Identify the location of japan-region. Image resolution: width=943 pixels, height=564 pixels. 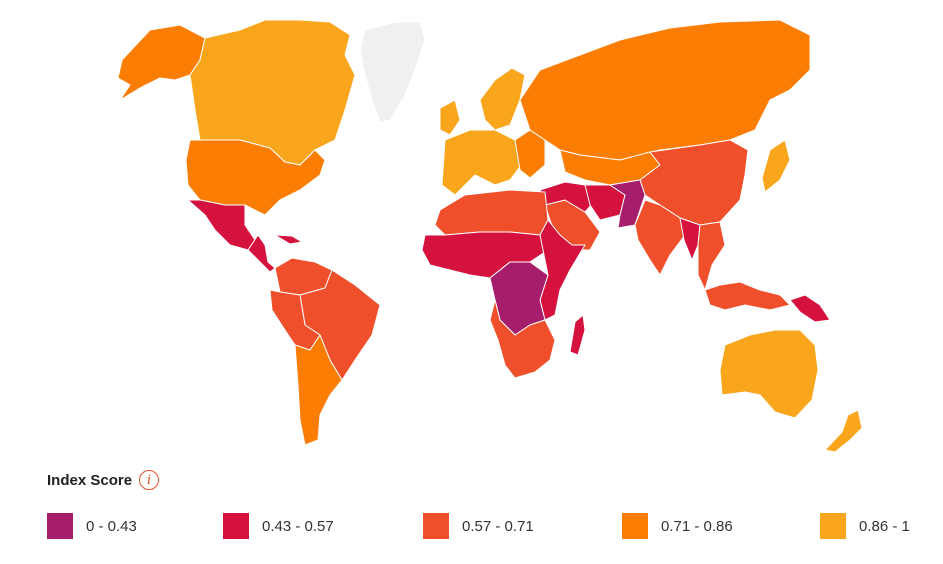
(776, 166).